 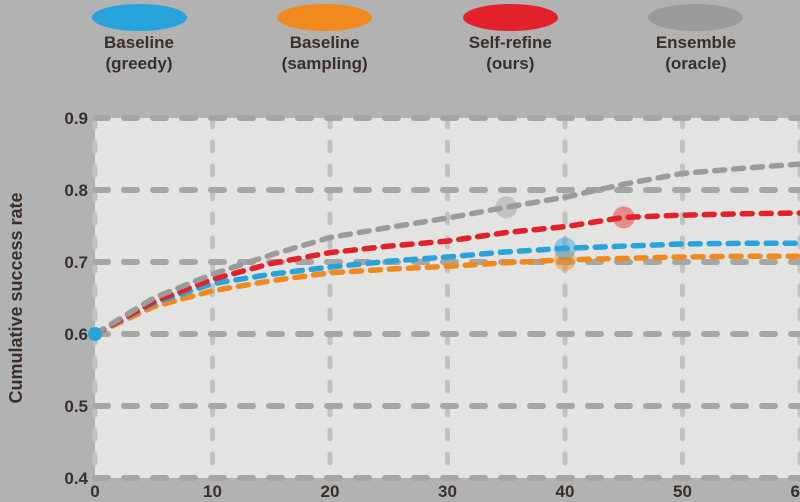 I want to click on legend-item-gray: Ensemble (oracle), so click(x=696, y=39).